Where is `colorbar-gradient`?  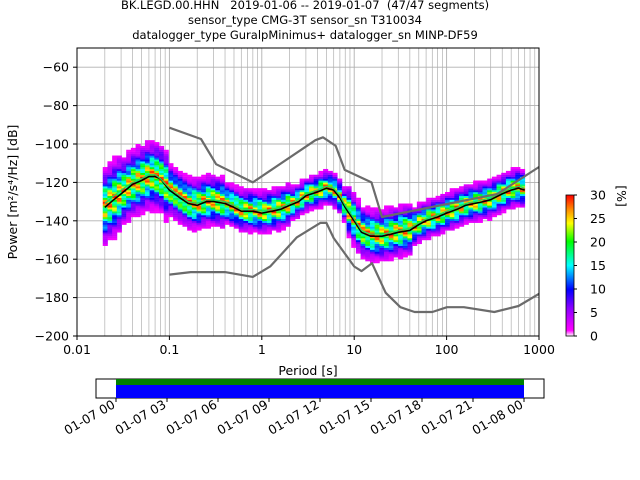
colorbar-gradient is located at coordinates (570, 265).